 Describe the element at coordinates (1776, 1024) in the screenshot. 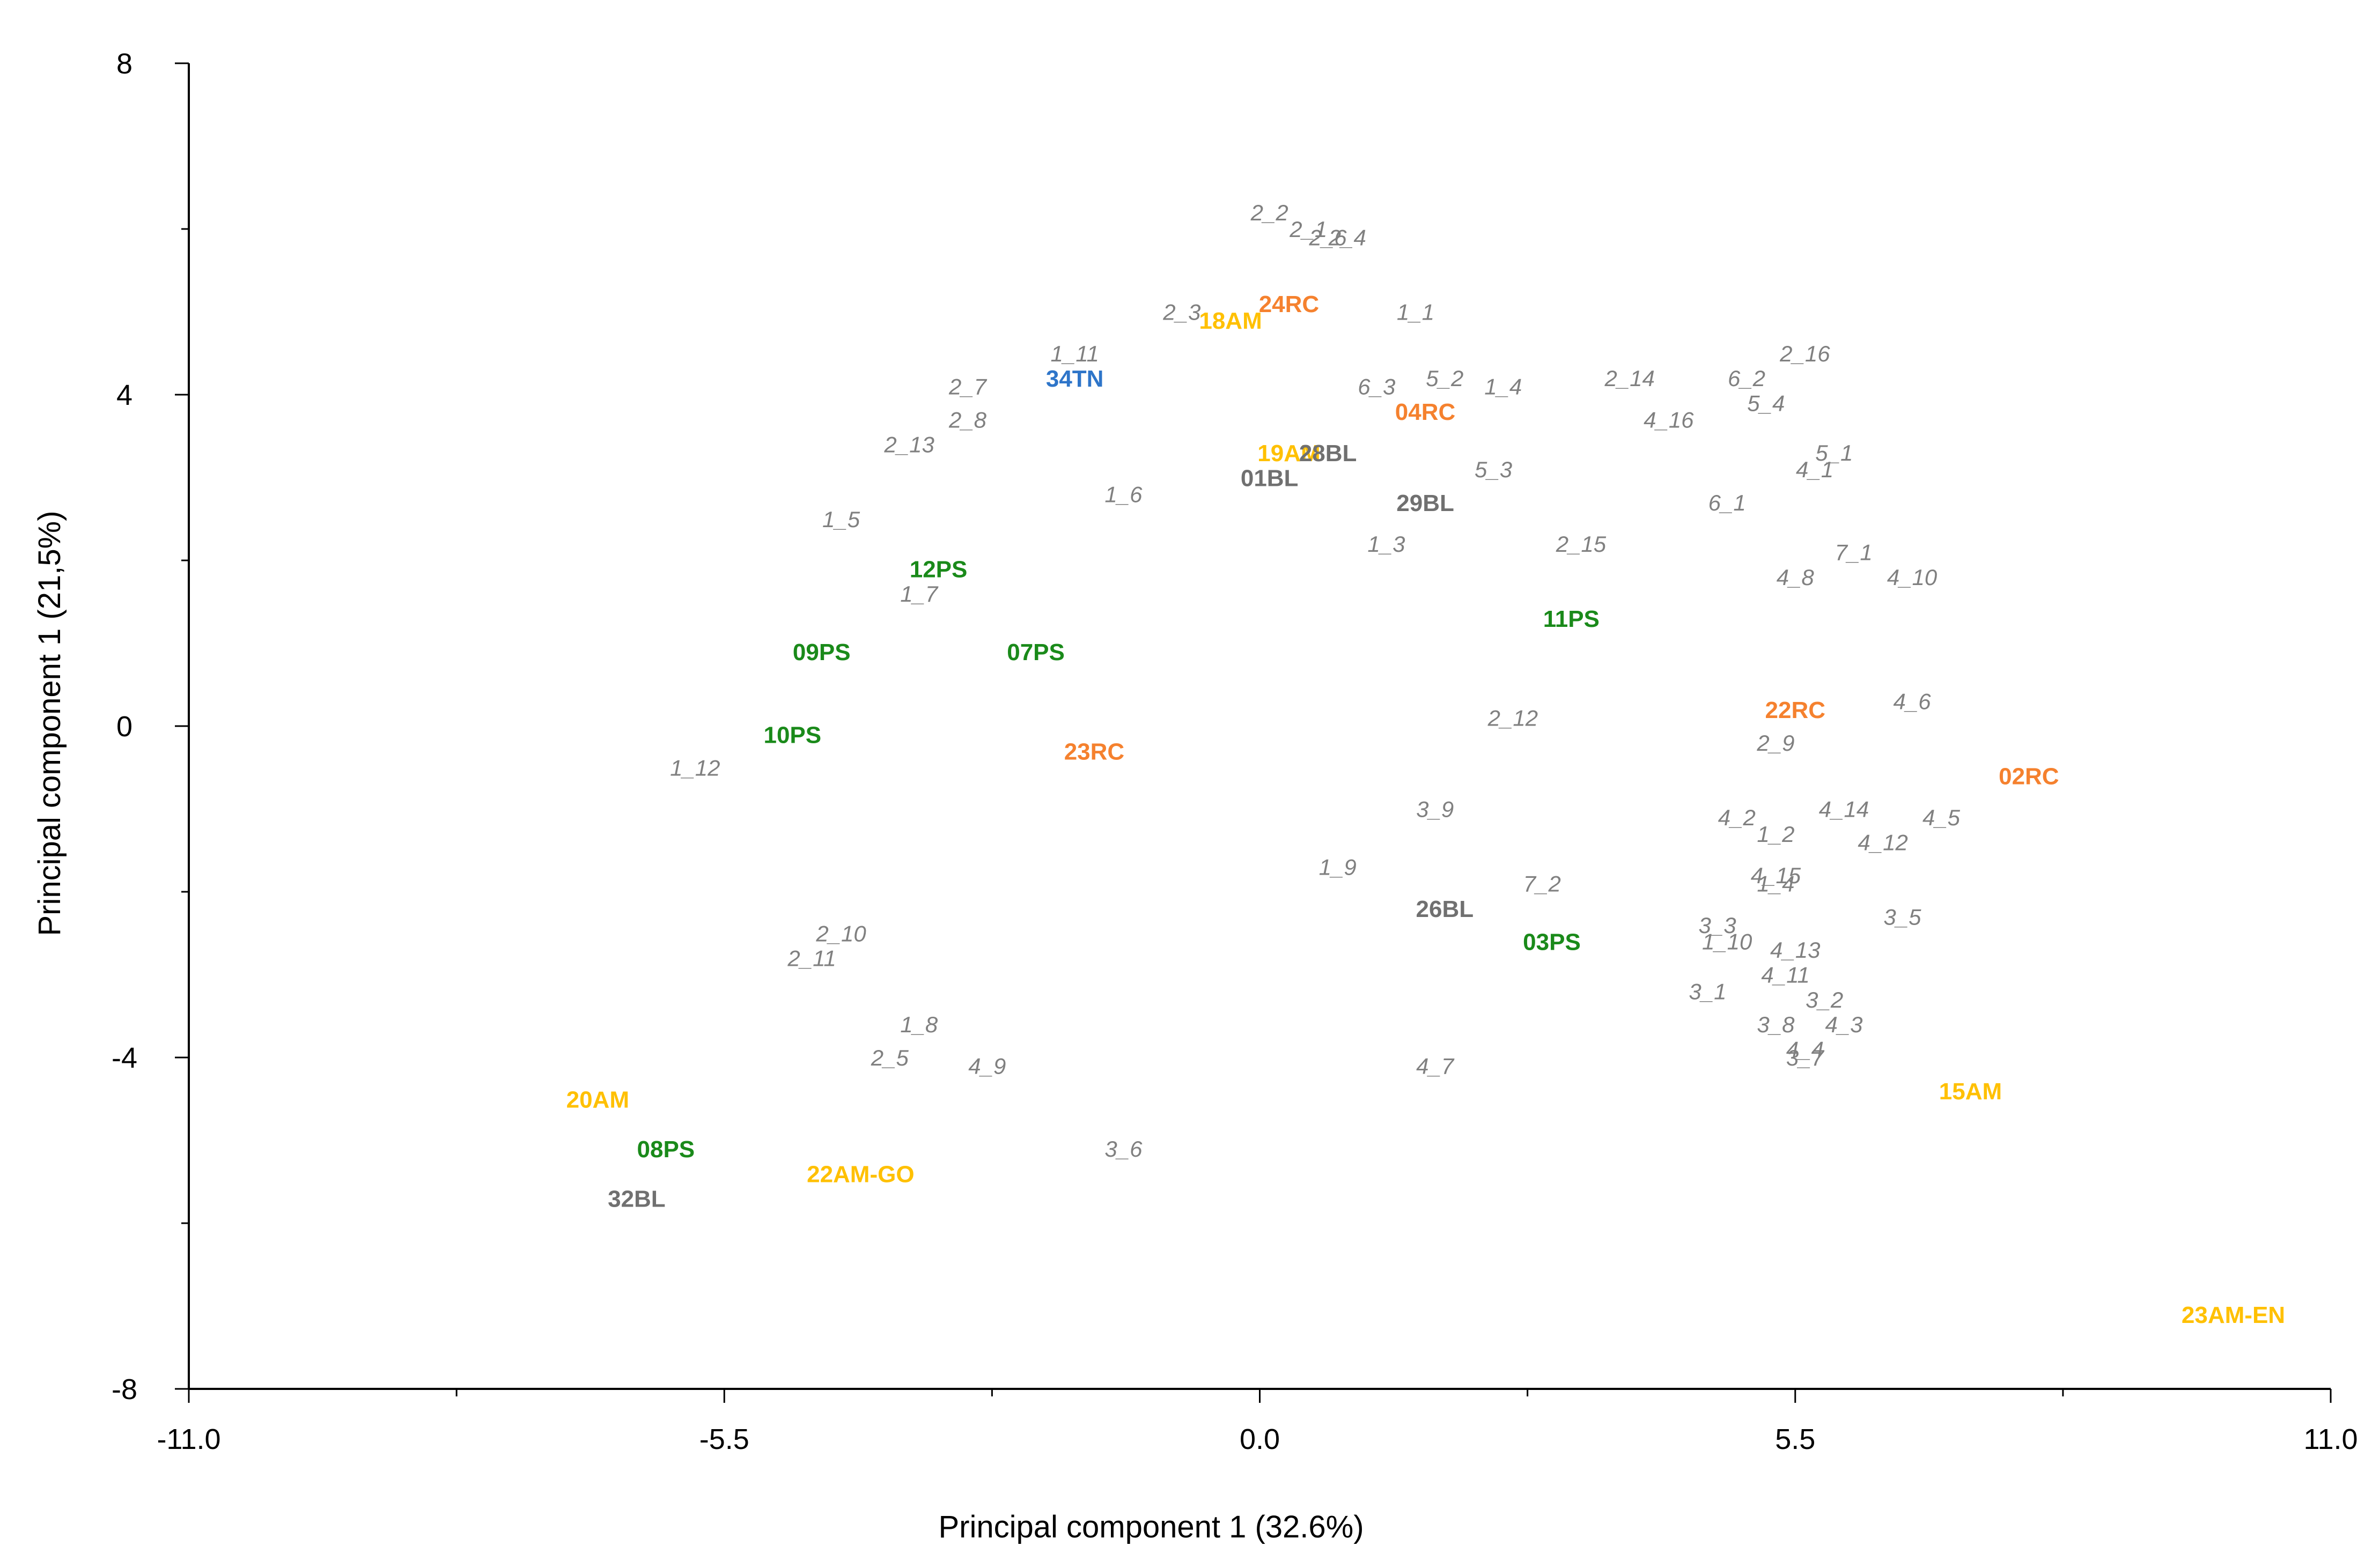

I see `variable-label: 3_8` at that location.